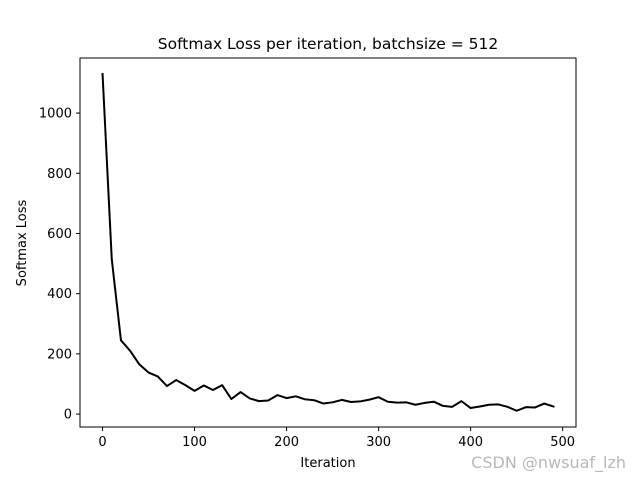 The image size is (640, 480). What do you see at coordinates (548, 463) in the screenshot?
I see `watermark-text: CSDN @nwsuaf_lzh` at bounding box center [548, 463].